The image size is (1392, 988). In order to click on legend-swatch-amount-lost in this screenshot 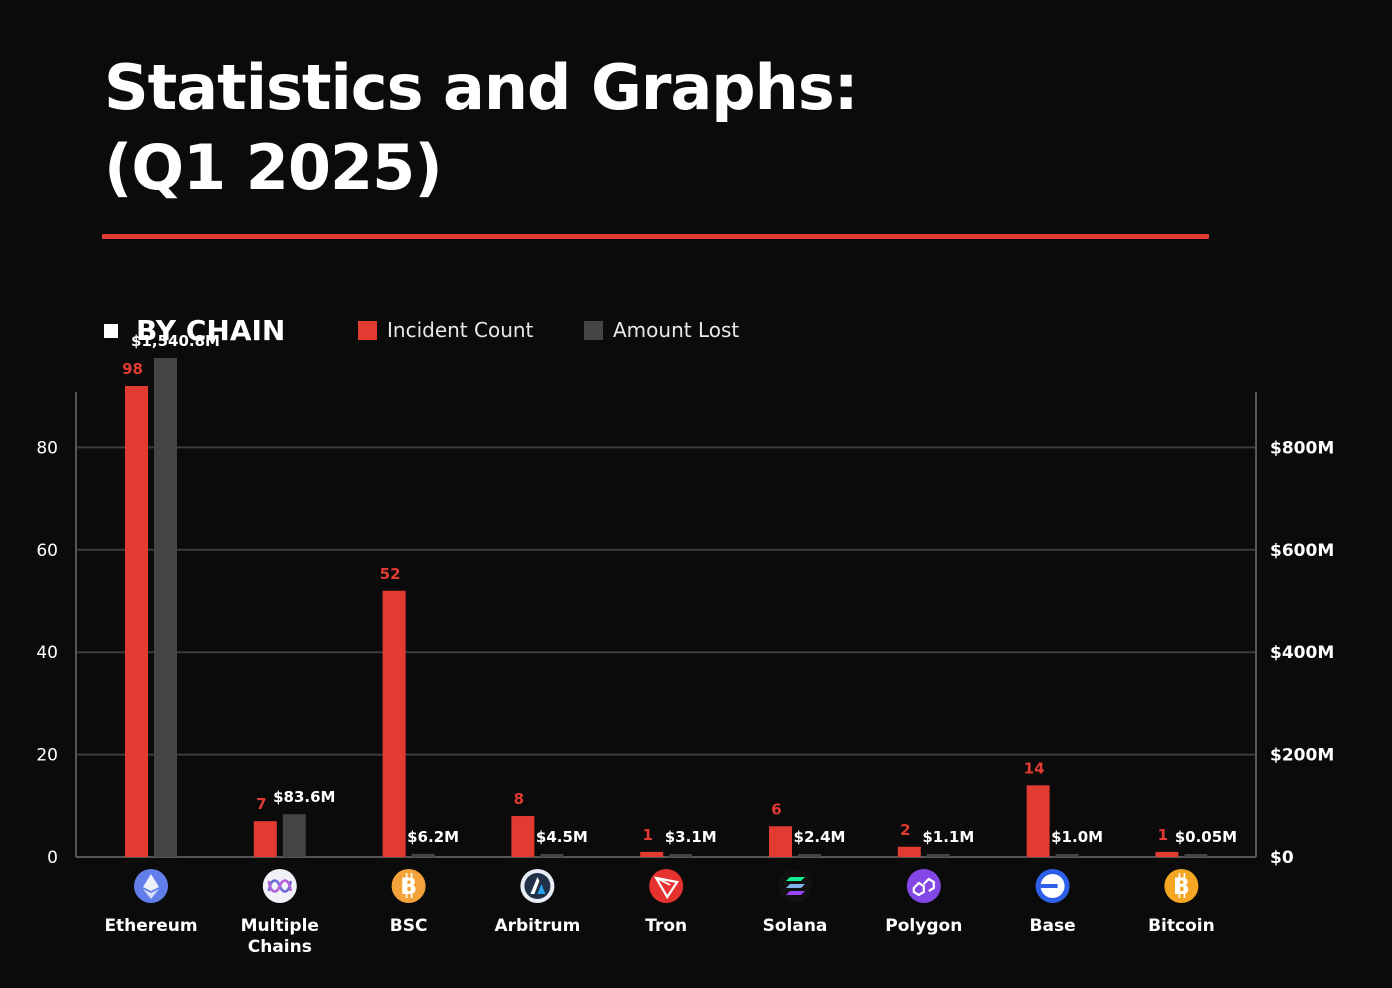, I will do `click(593, 330)`.